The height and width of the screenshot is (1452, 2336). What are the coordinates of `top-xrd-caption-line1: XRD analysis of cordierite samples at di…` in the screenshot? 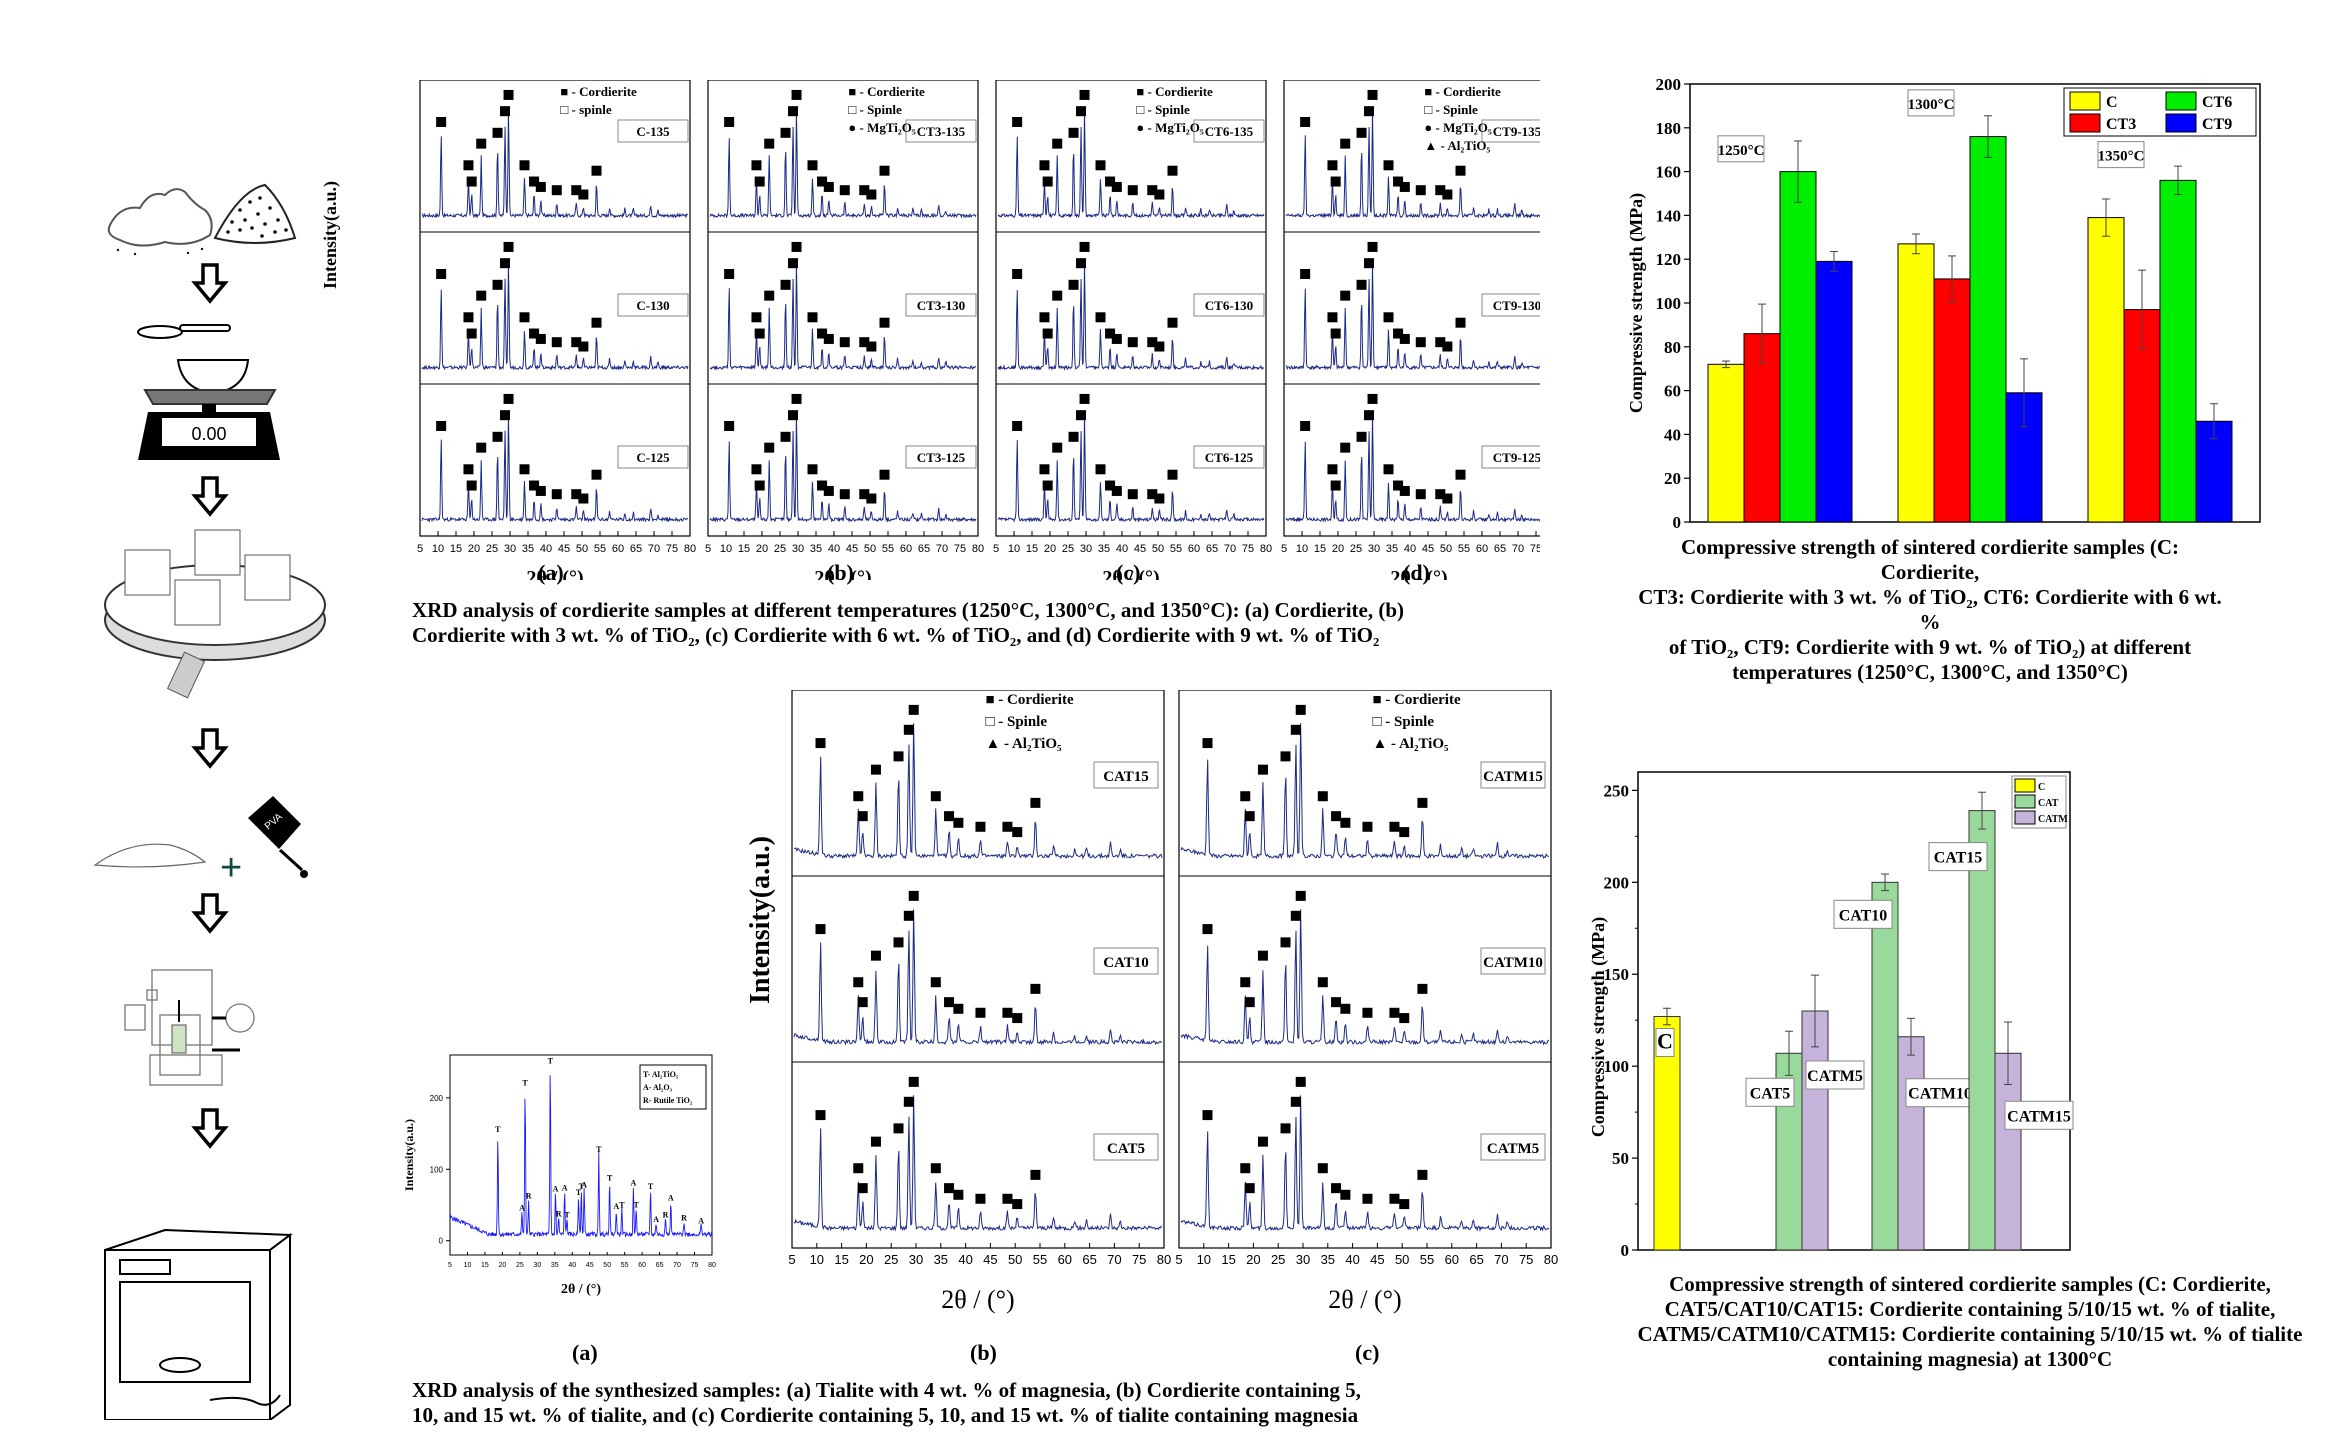 It's located at (908, 610).